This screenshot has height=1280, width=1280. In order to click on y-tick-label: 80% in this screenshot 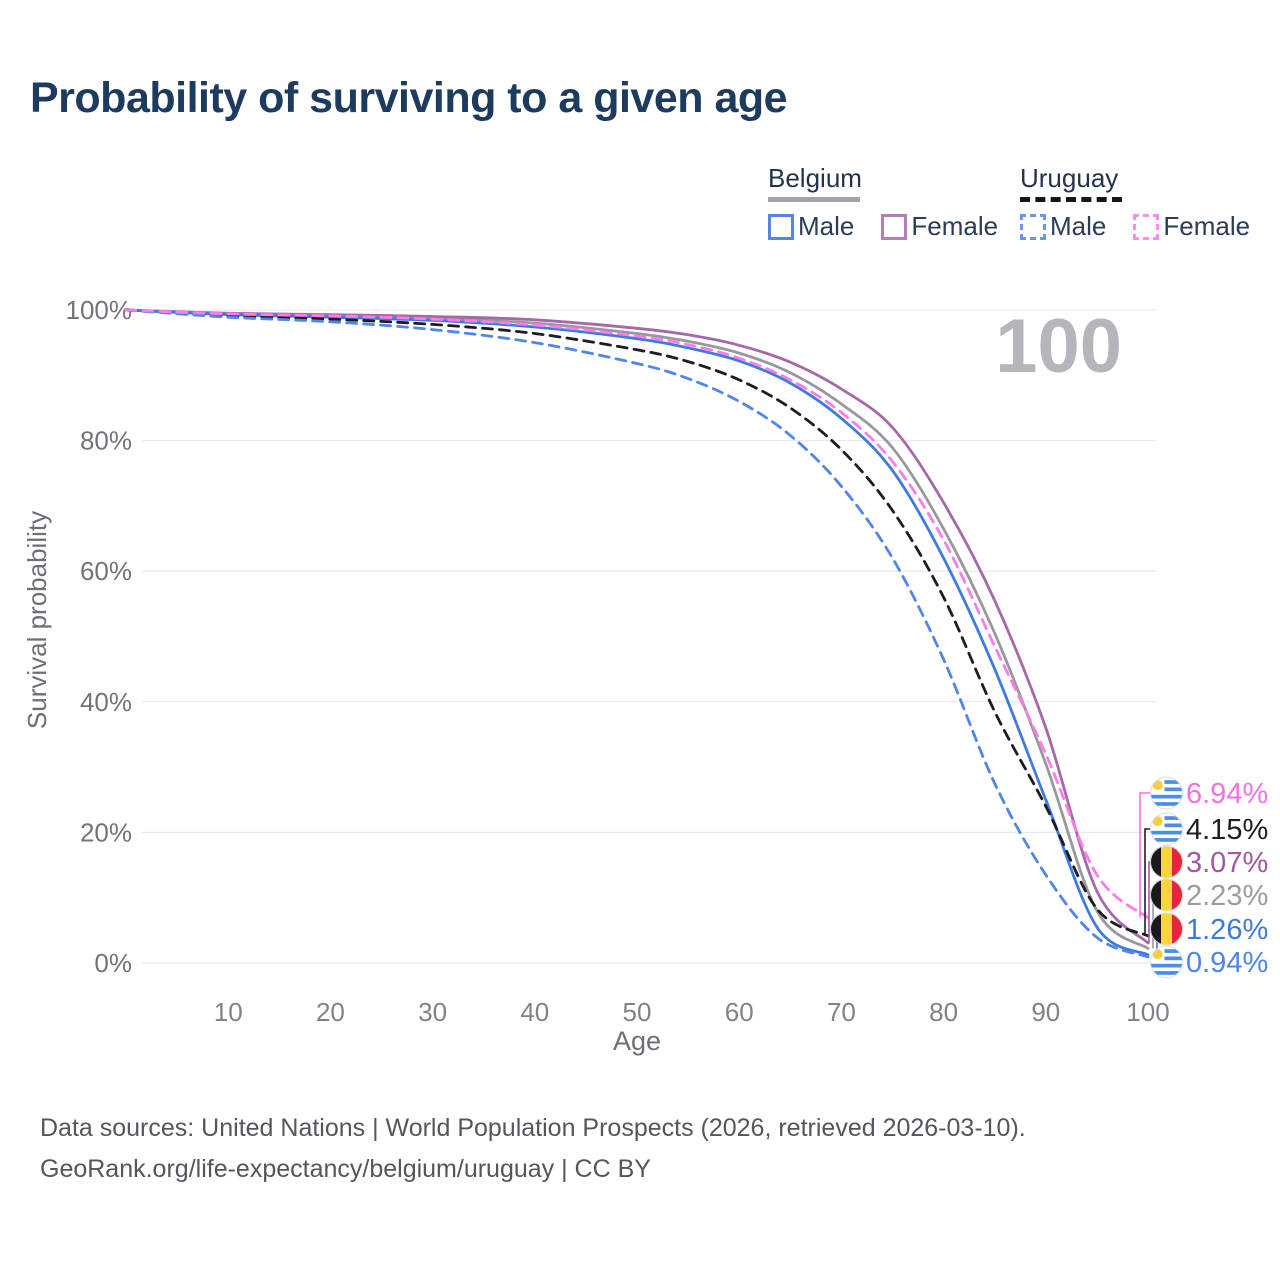, I will do `click(106, 441)`.